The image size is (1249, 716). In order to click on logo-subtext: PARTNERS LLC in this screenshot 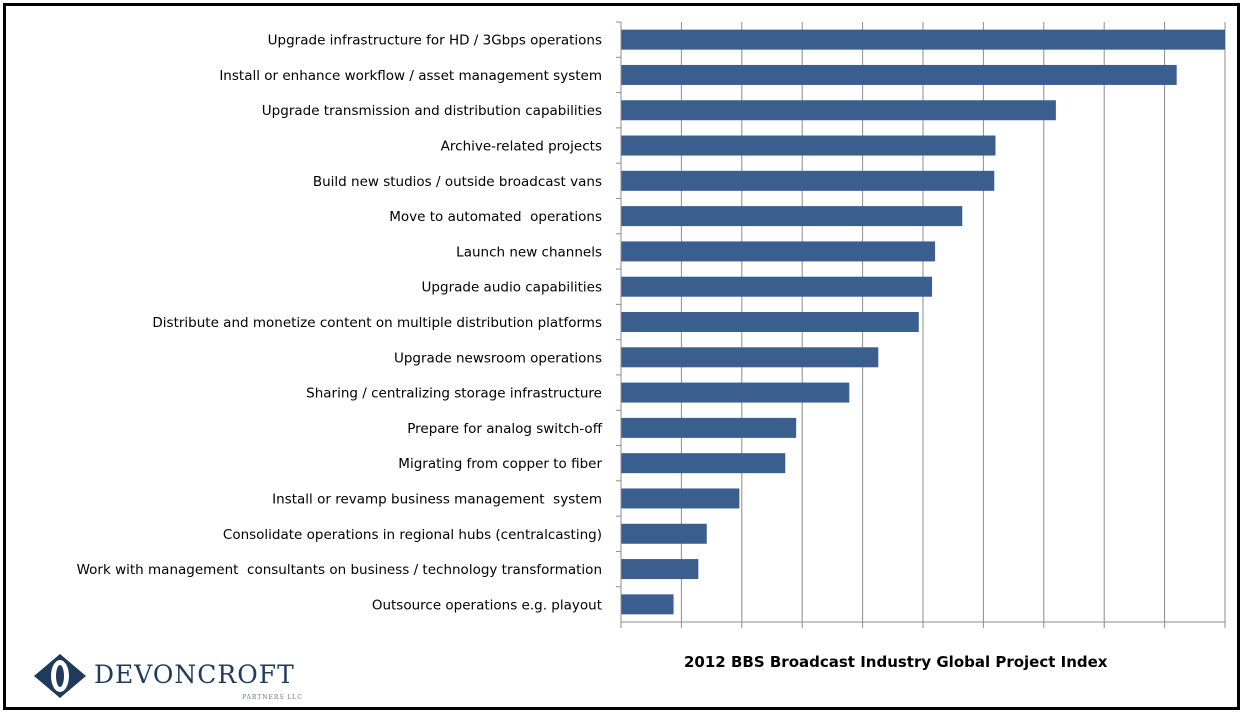, I will do `click(272, 697)`.